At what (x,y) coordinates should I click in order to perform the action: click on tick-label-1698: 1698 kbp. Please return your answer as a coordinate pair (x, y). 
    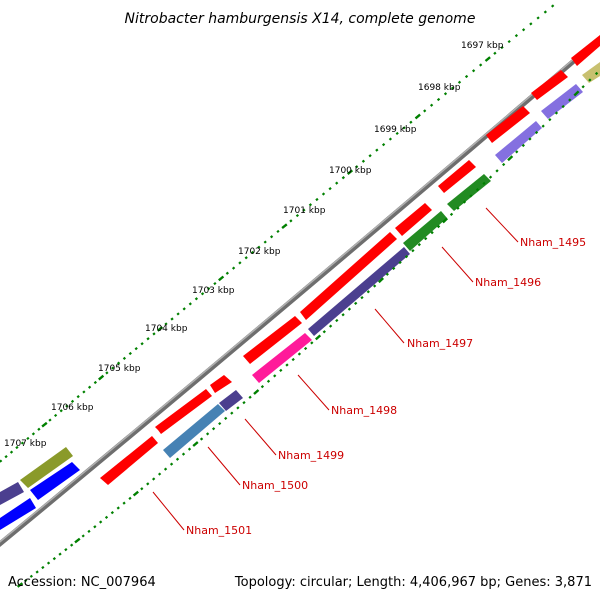
    Looking at the image, I should click on (439, 88).